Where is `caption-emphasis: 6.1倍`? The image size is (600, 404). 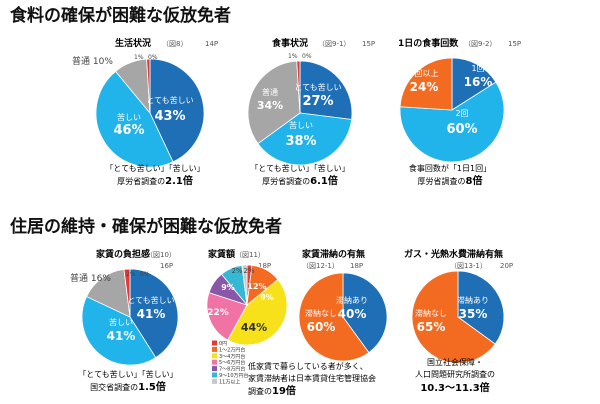 caption-emphasis: 6.1倍 is located at coordinates (324, 180).